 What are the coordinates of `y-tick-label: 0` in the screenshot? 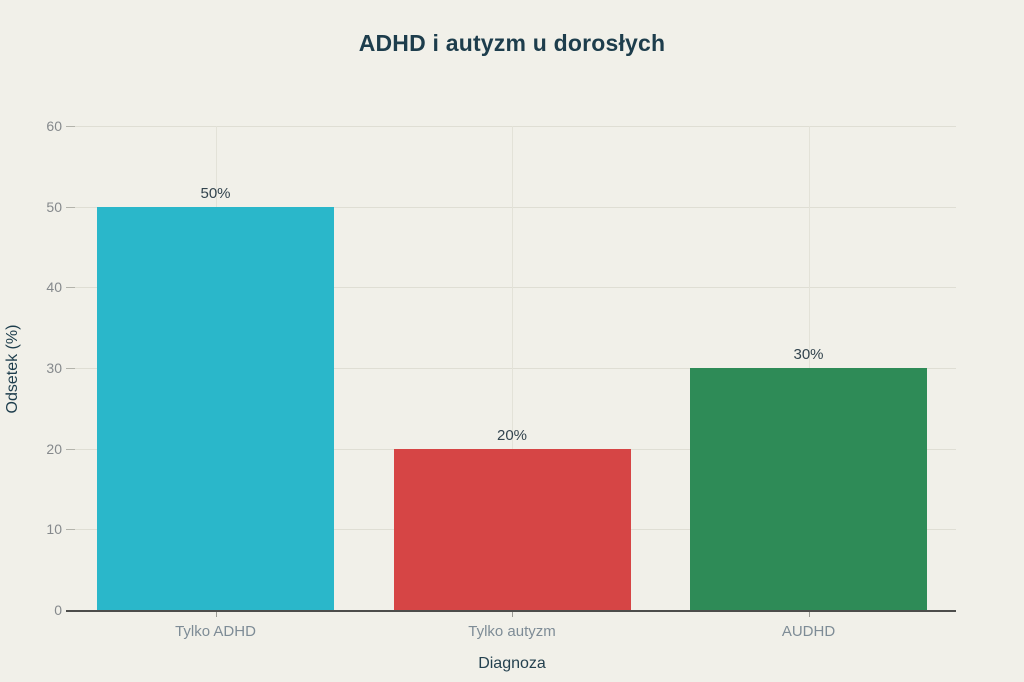 It's located at (58, 610).